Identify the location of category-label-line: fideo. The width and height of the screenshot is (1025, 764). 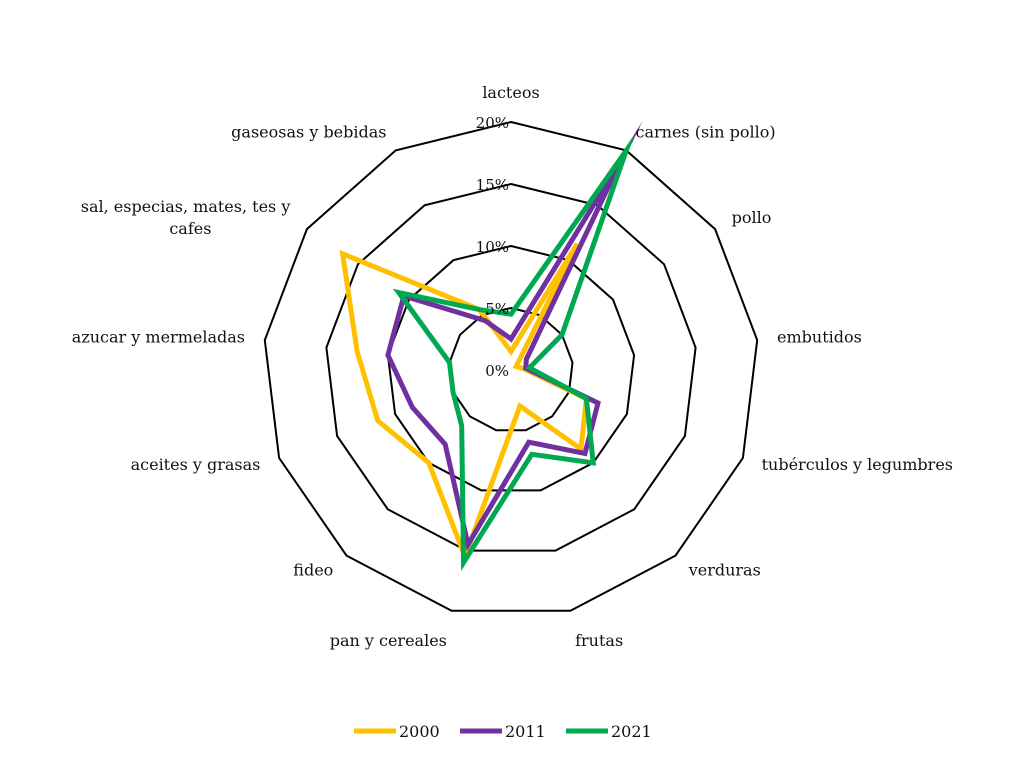
(313, 570).